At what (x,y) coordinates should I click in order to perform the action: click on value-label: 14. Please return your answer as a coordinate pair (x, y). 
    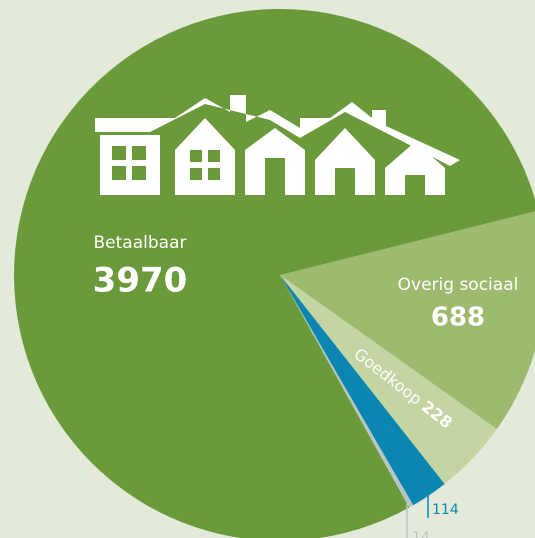
    Looking at the image, I should click on (421, 534).